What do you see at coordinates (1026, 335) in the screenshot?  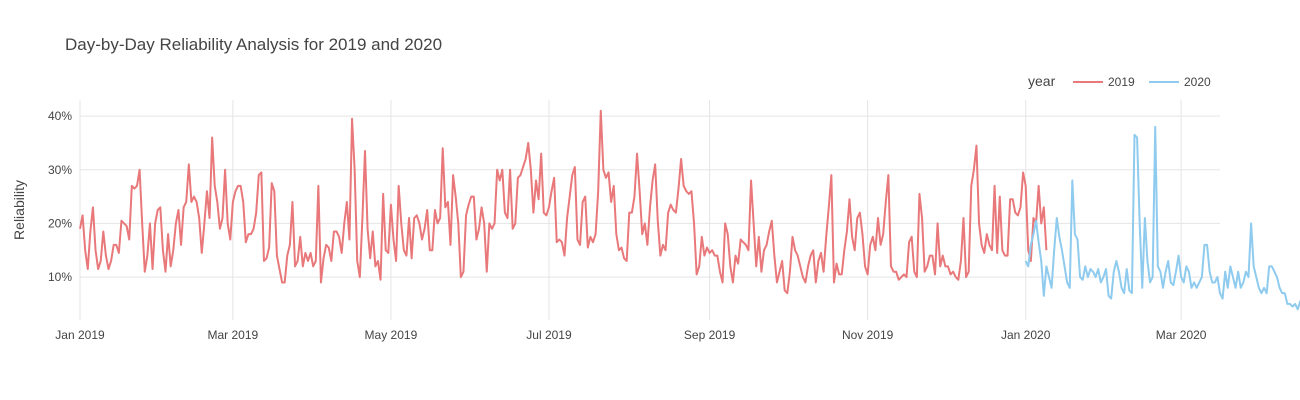 I see `x-tick-label: Jan 2020` at bounding box center [1026, 335].